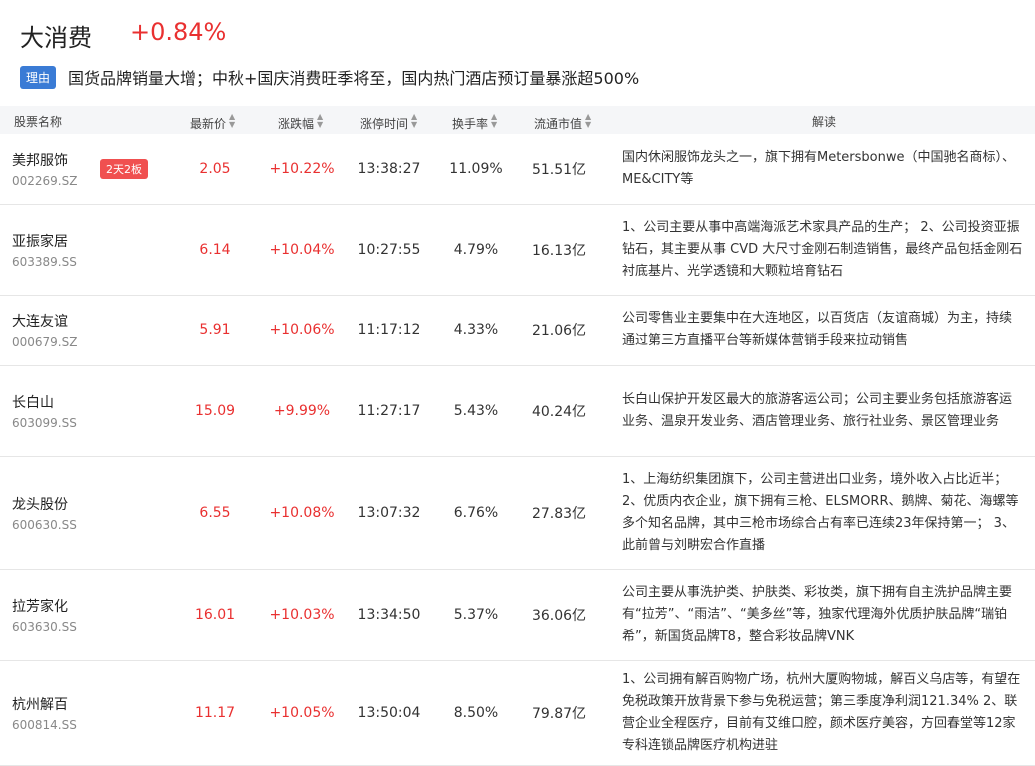 The width and height of the screenshot is (1035, 766). Describe the element at coordinates (215, 249) in the screenshot. I see `price: 6.14` at that location.